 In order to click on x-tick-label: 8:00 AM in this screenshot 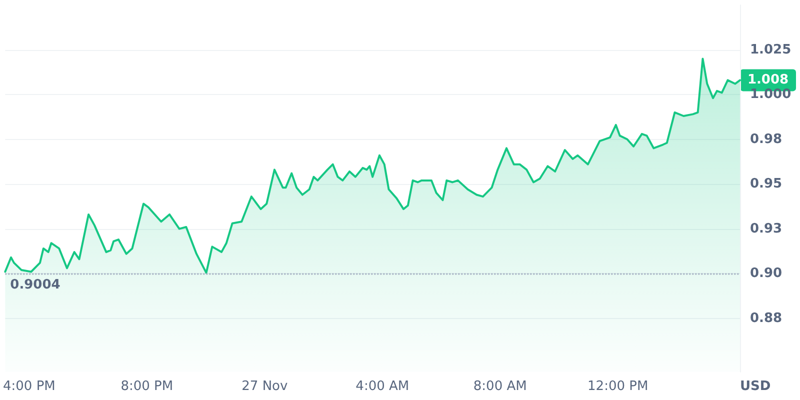, I will do `click(500, 386)`.